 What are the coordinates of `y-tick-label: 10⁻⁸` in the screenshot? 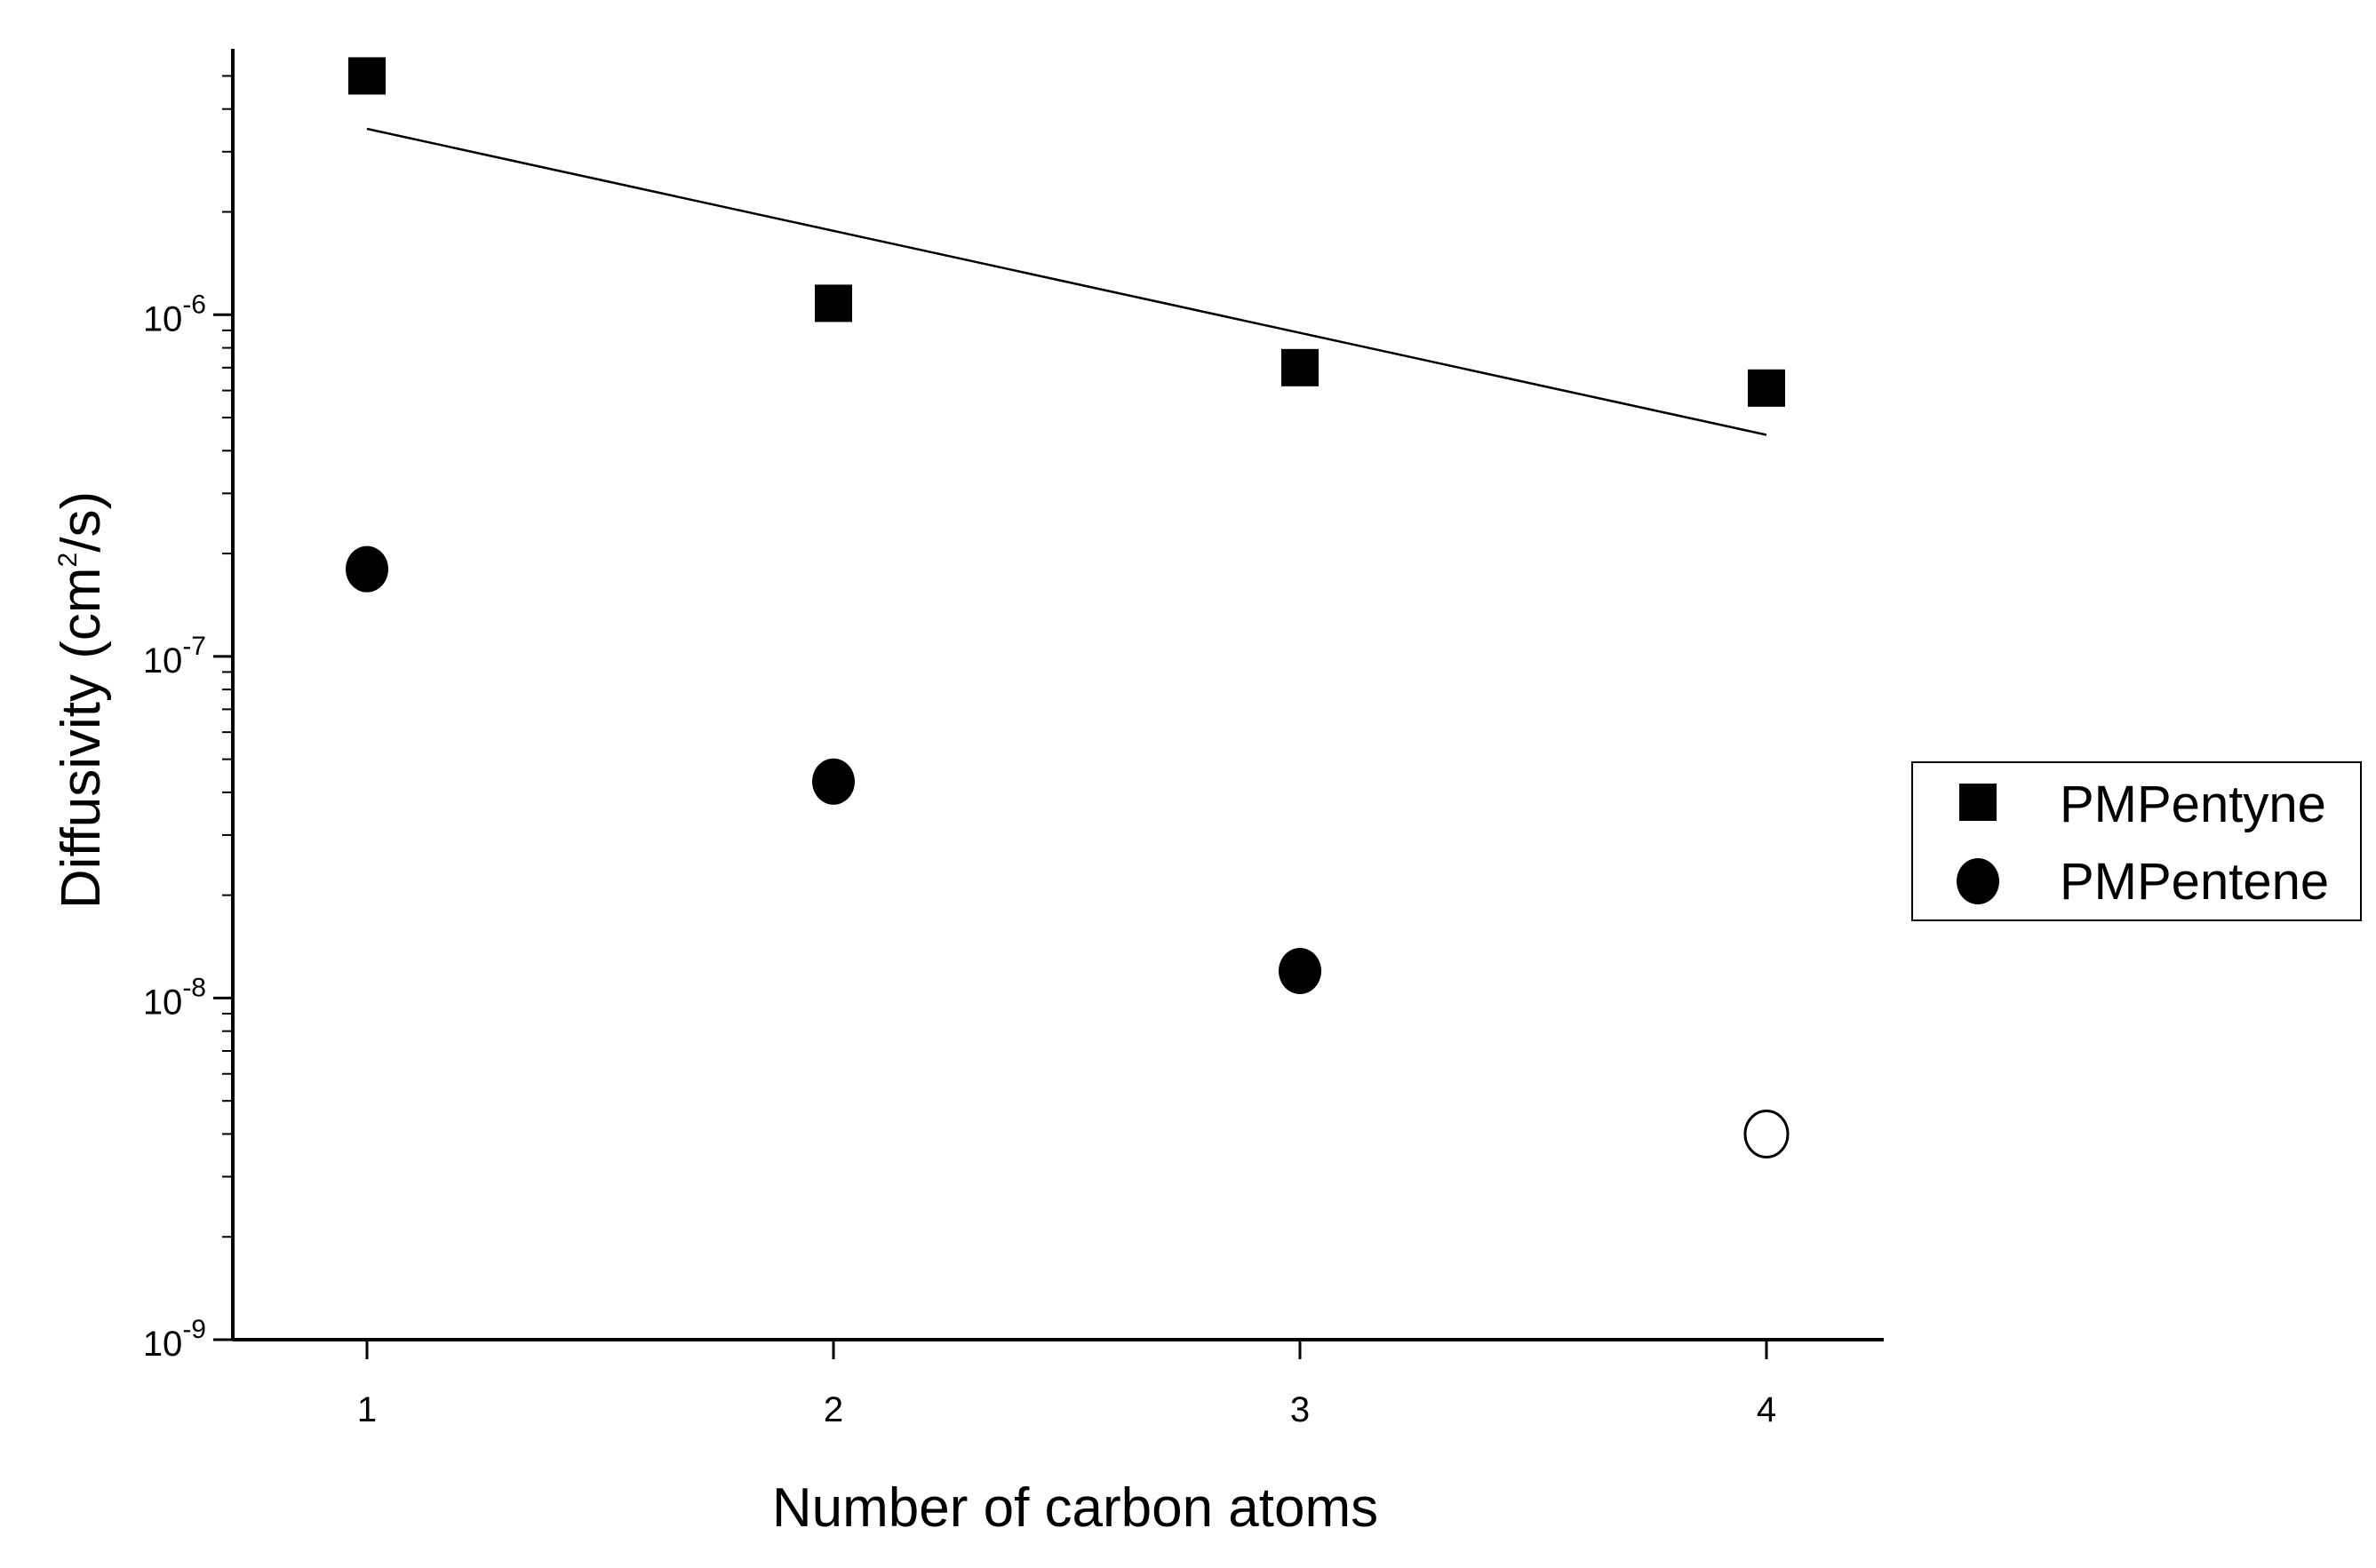 It's located at (174, 998).